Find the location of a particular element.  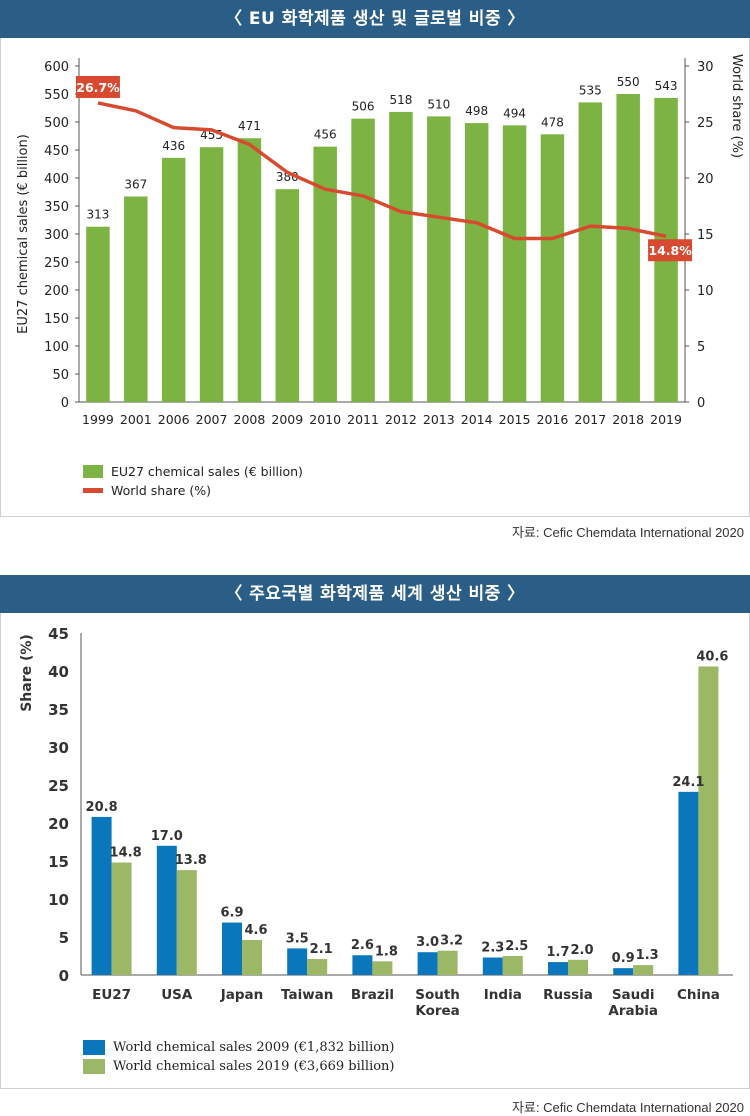

bar-2009-label: 0.9 is located at coordinates (623, 958).